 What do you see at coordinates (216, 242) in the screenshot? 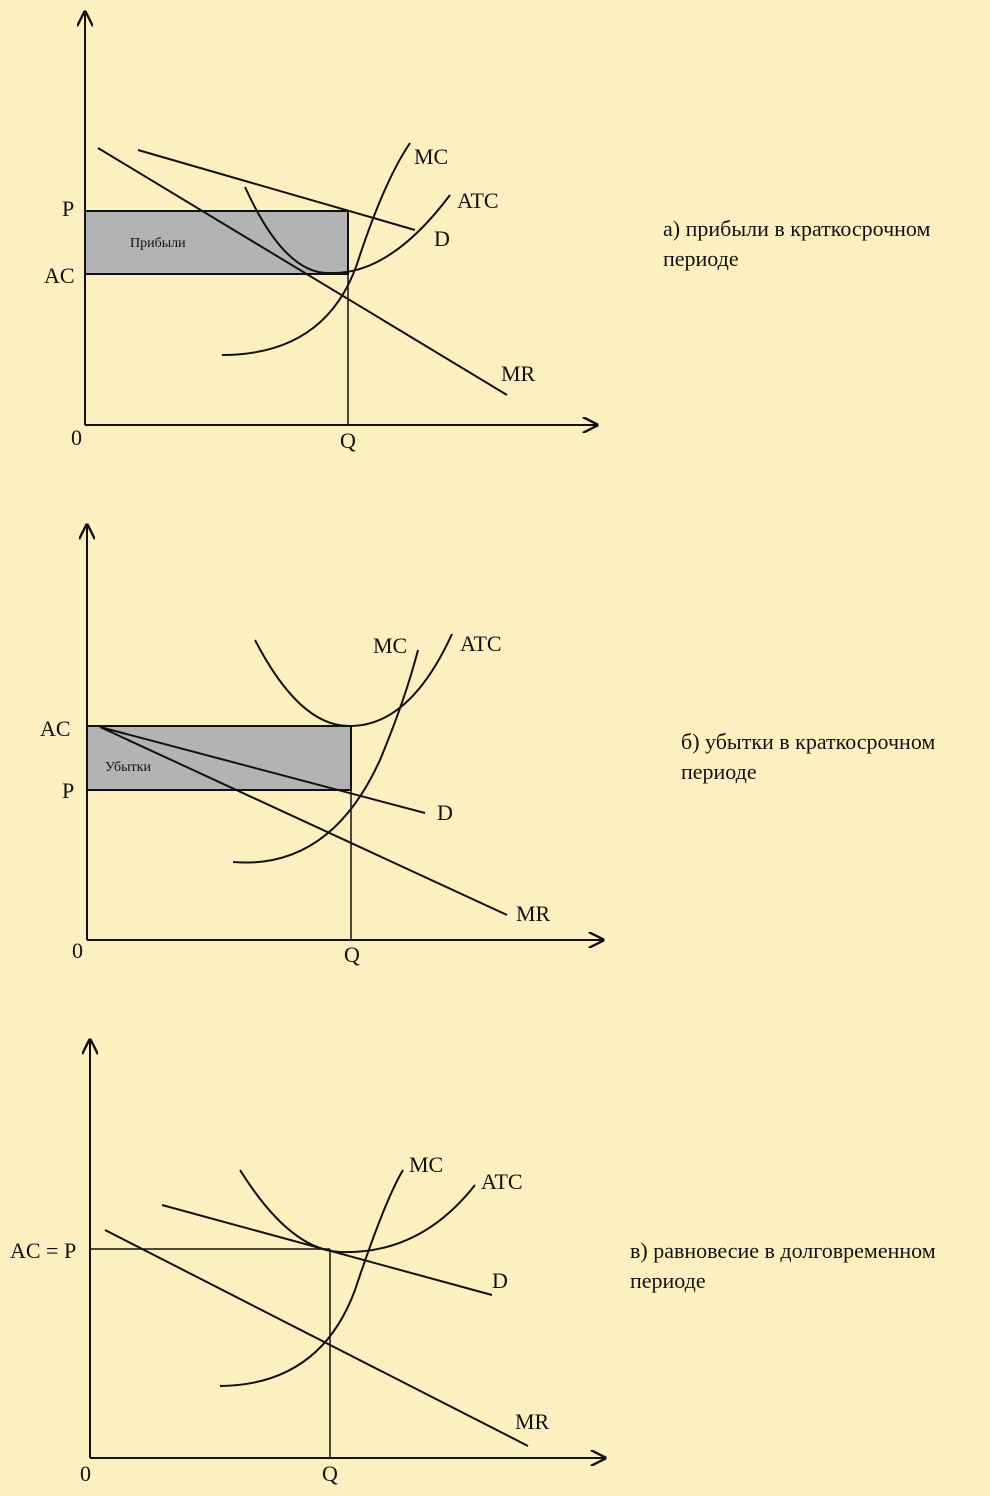
I see `profit-area` at bounding box center [216, 242].